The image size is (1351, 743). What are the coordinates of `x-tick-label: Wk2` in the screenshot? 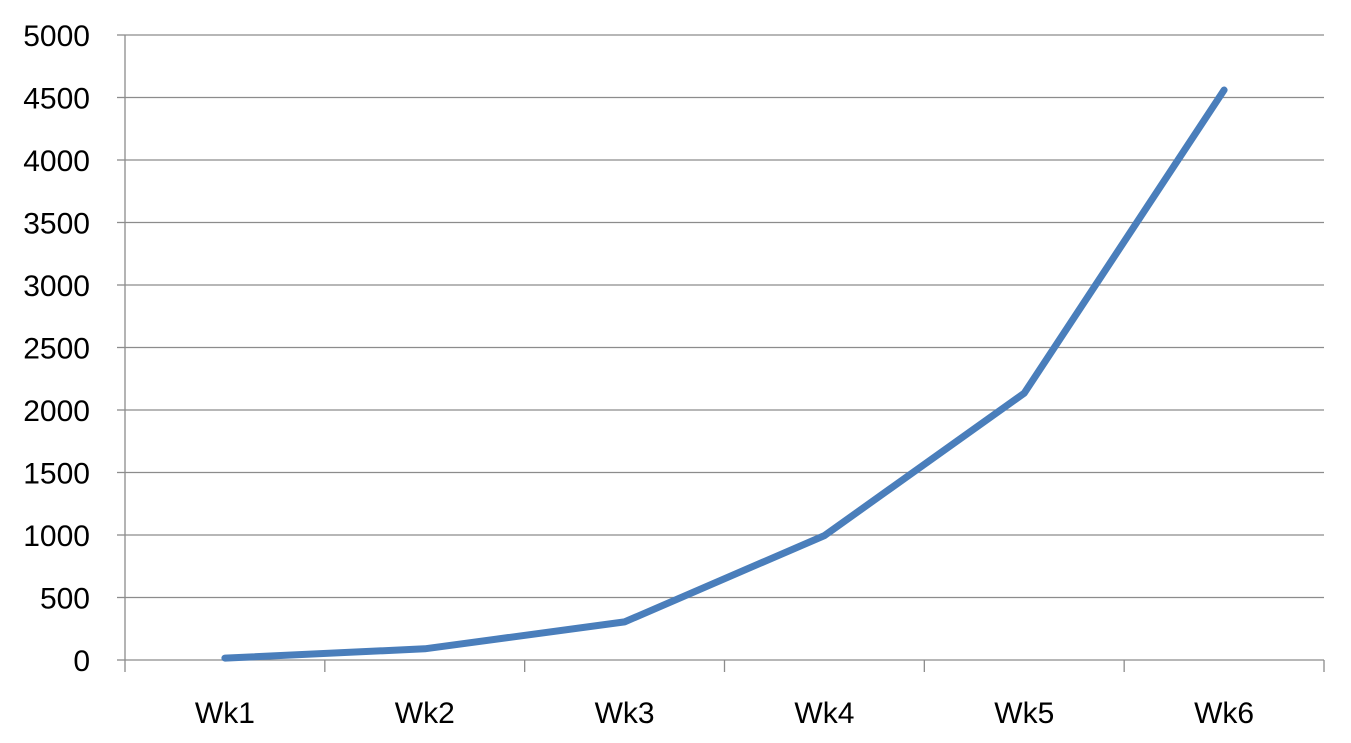 It's located at (425, 713).